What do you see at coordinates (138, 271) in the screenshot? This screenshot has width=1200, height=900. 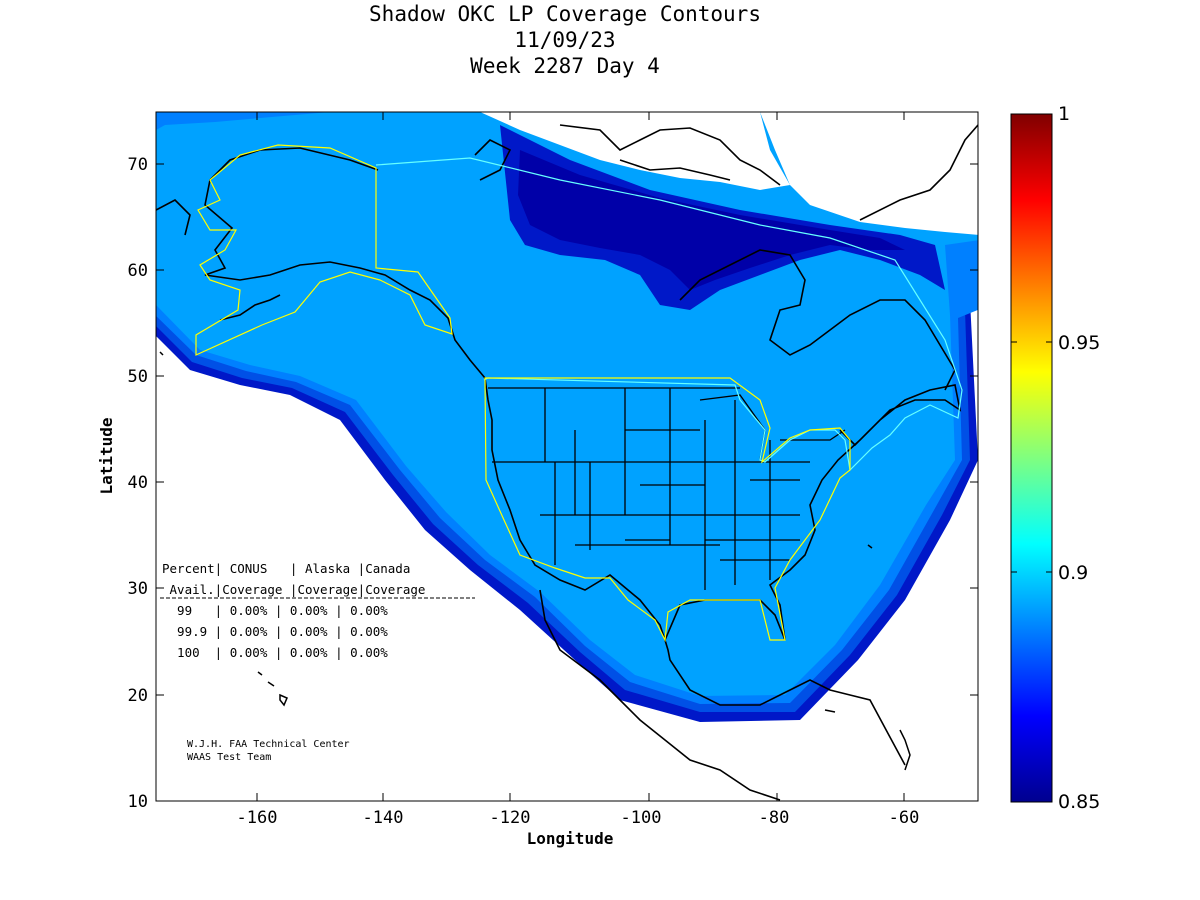 I see `y-tick-label: 60` at bounding box center [138, 271].